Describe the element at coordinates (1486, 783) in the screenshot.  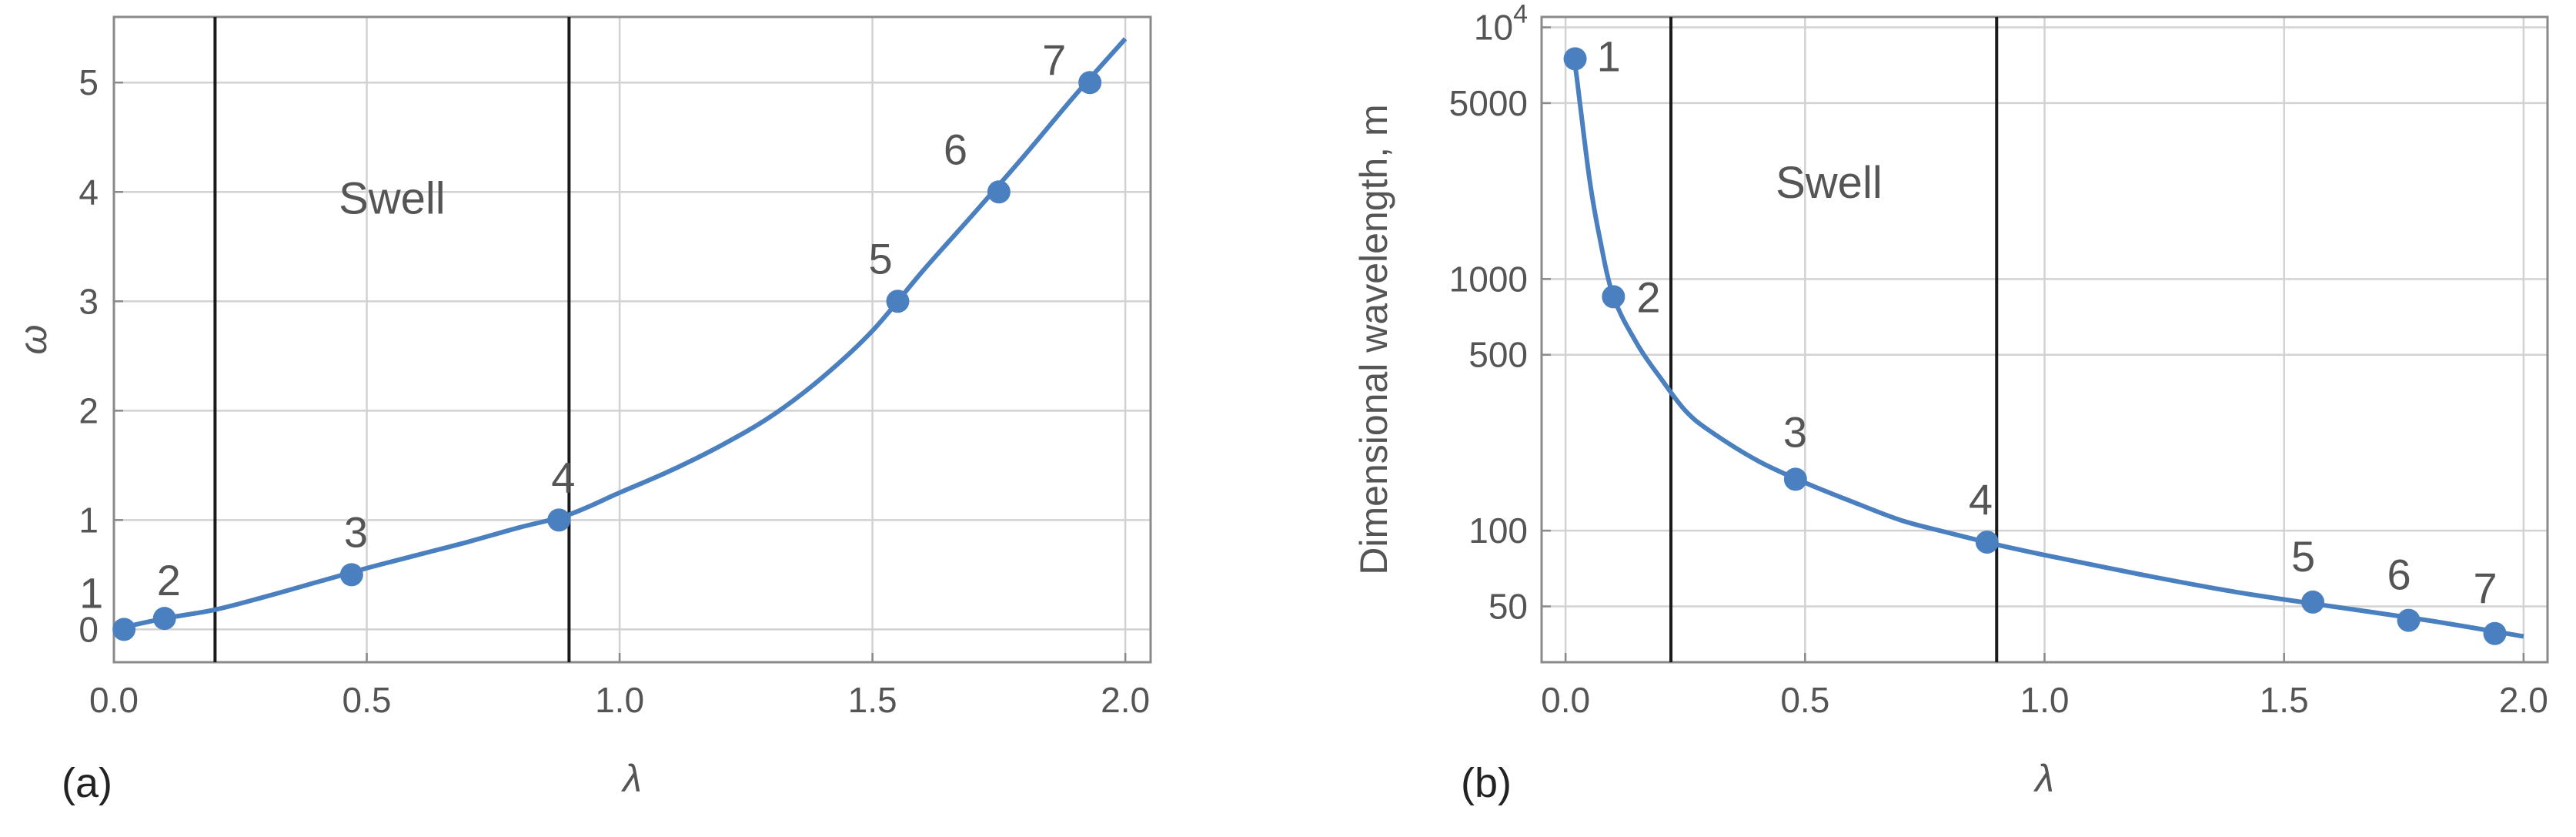
I see `panel-label: (b)` at that location.